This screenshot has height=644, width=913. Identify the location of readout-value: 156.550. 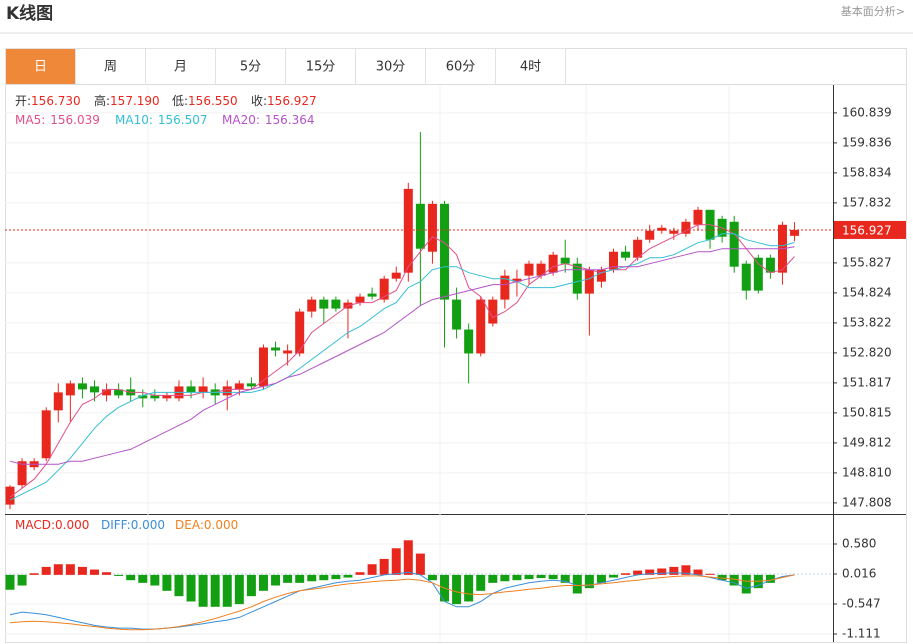
(213, 101).